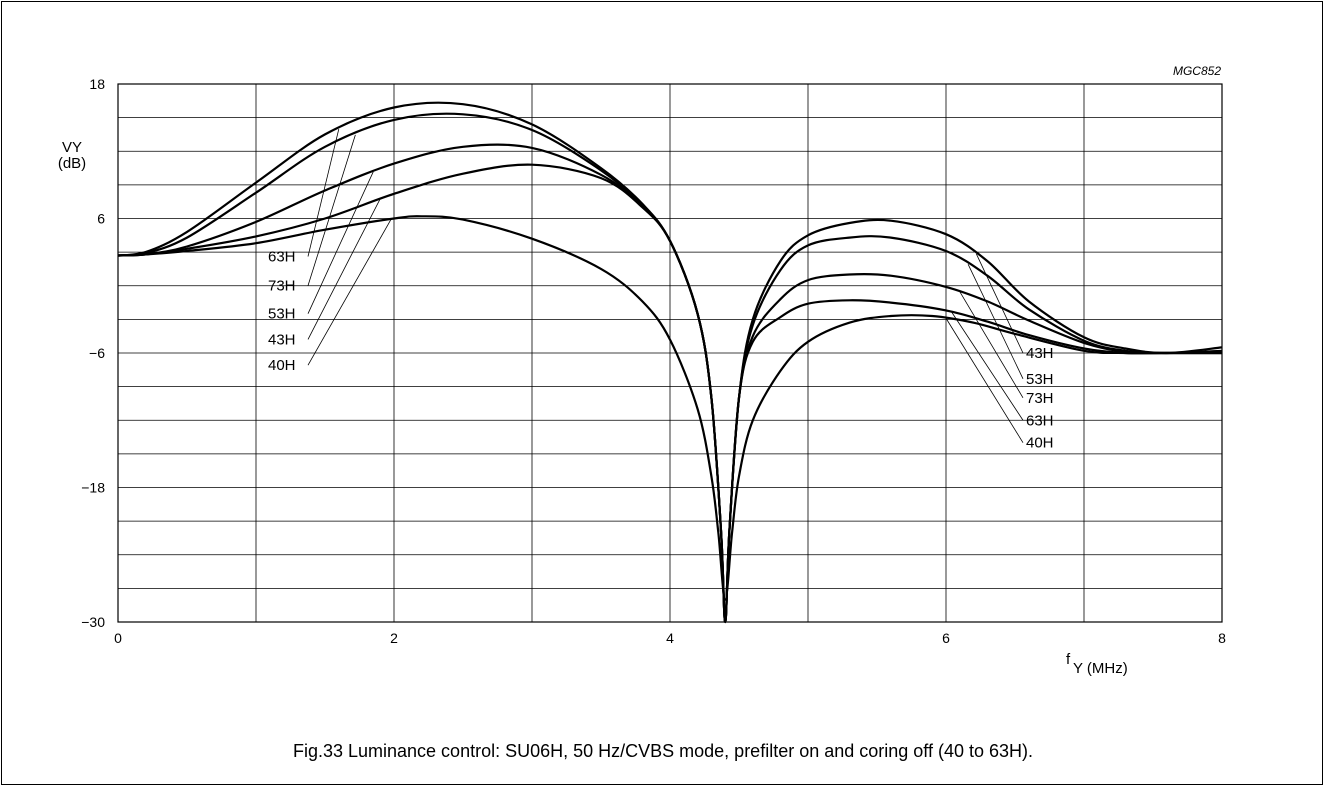  Describe the element at coordinates (1040, 353) in the screenshot. I see `curve-label-right: 43H` at that location.